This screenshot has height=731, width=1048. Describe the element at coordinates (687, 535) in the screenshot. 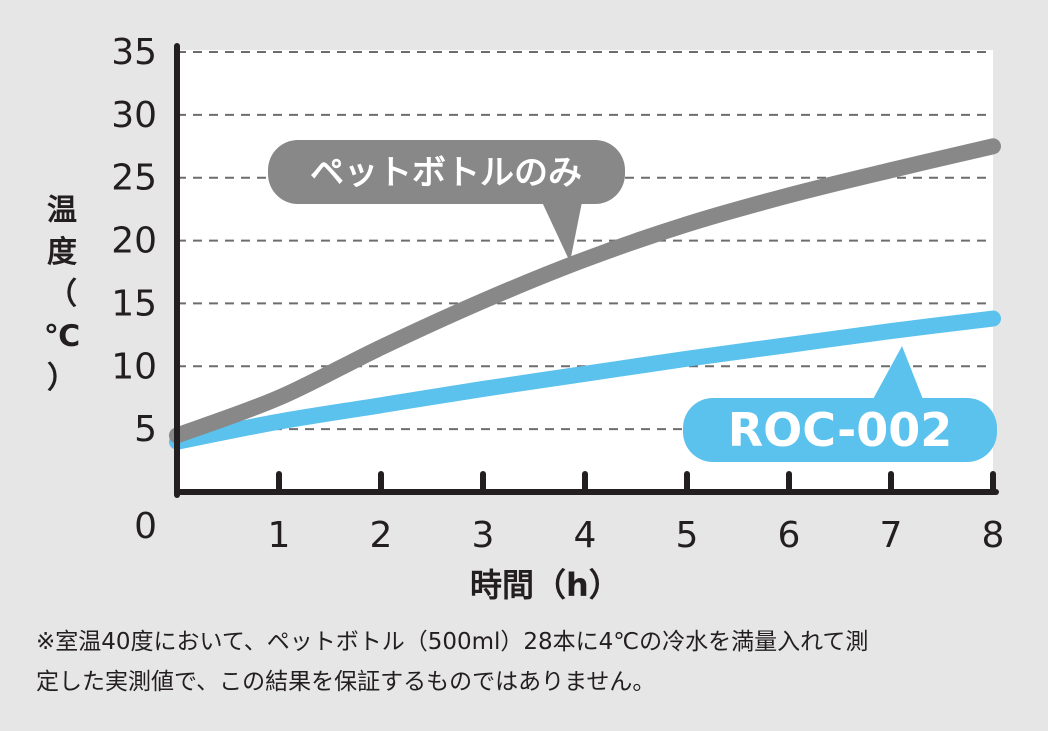

I see `x-tick-label: 5` at that location.